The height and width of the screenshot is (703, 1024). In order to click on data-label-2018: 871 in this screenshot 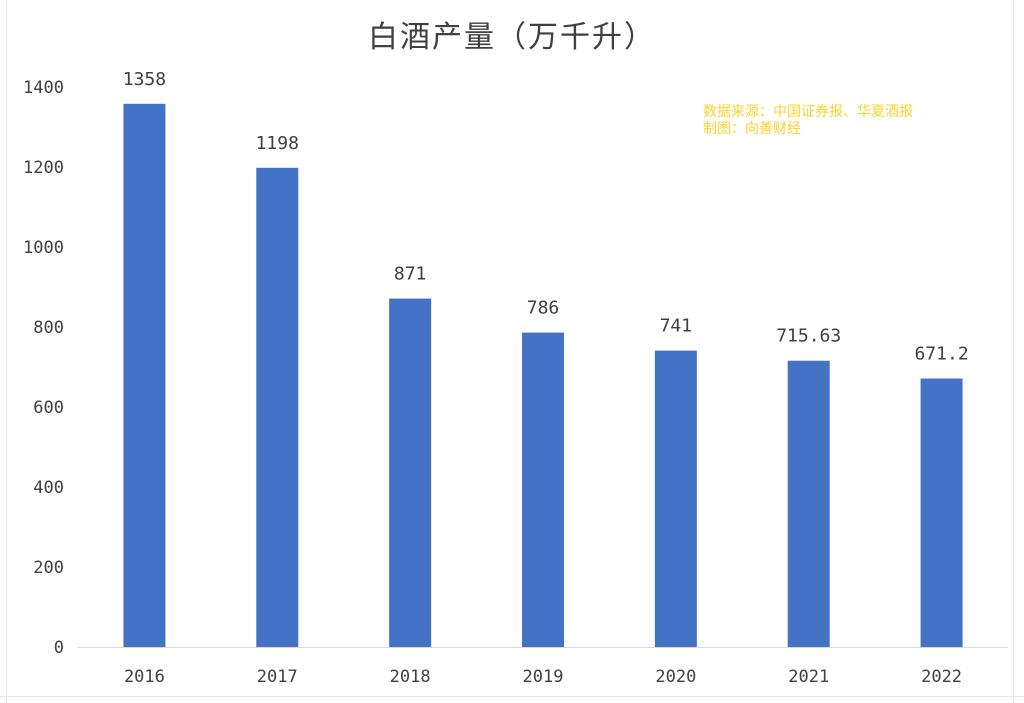, I will do `click(410, 274)`.